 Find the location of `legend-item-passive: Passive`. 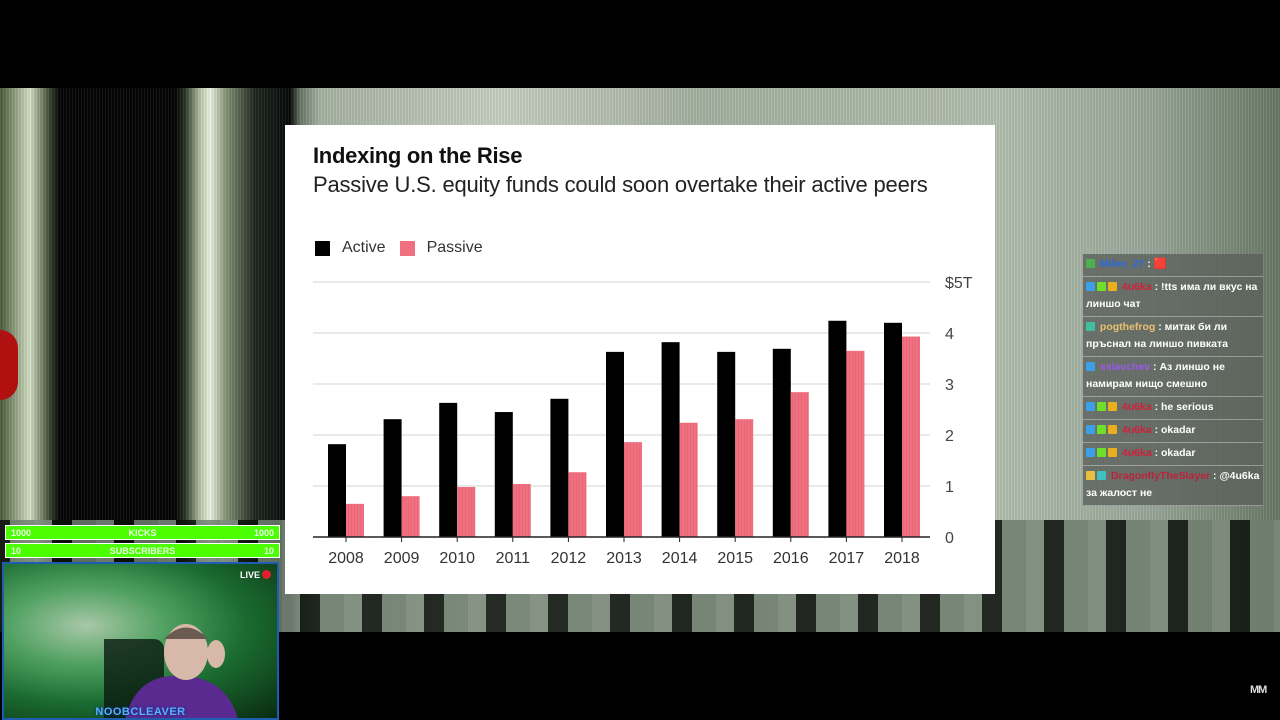

legend-item-passive: Passive is located at coordinates (441, 248).